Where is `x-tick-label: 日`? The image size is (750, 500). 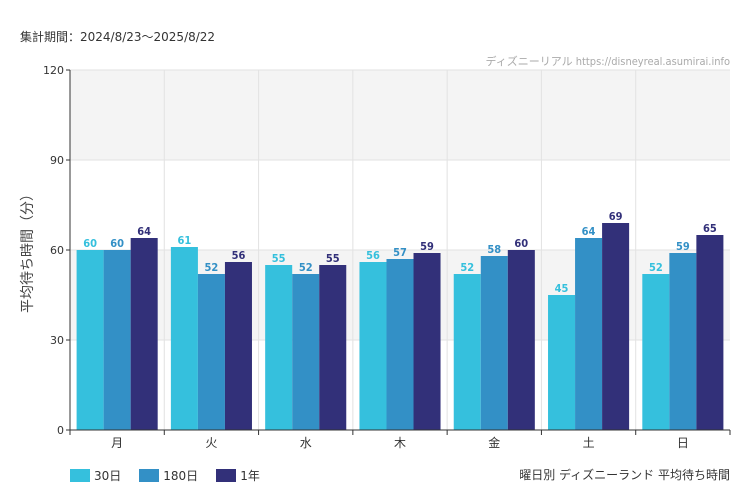 x-tick-label: 日 is located at coordinates (683, 443).